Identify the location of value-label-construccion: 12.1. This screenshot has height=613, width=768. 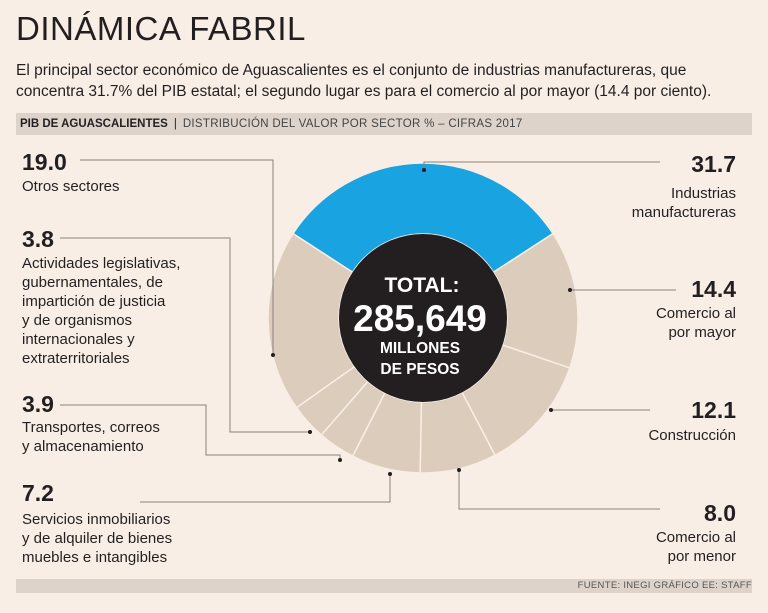
(713, 410).